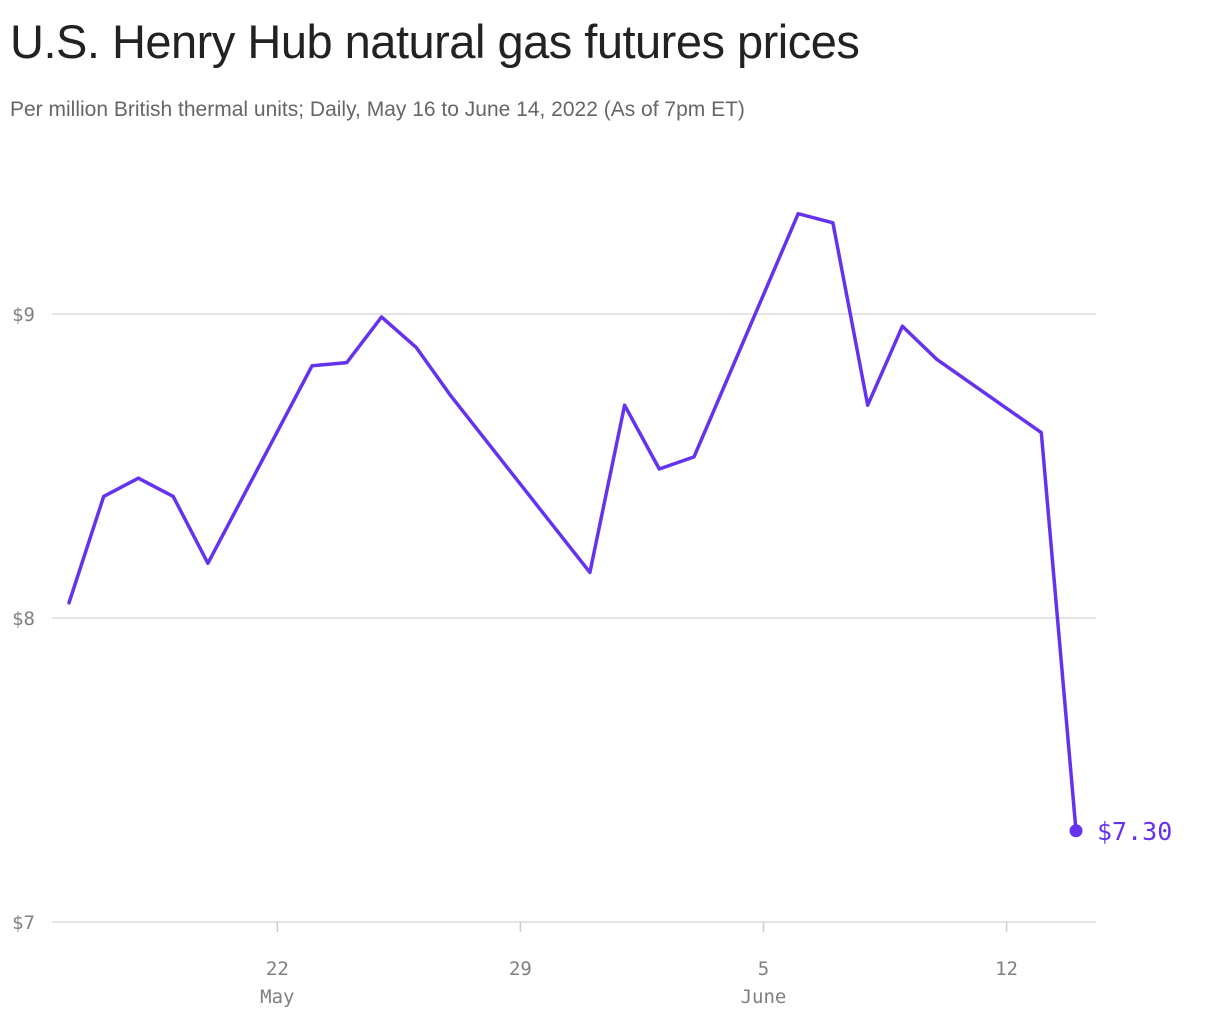 The width and height of the screenshot is (1220, 1020). I want to click on x-tick-month-label: June, so click(764, 997).